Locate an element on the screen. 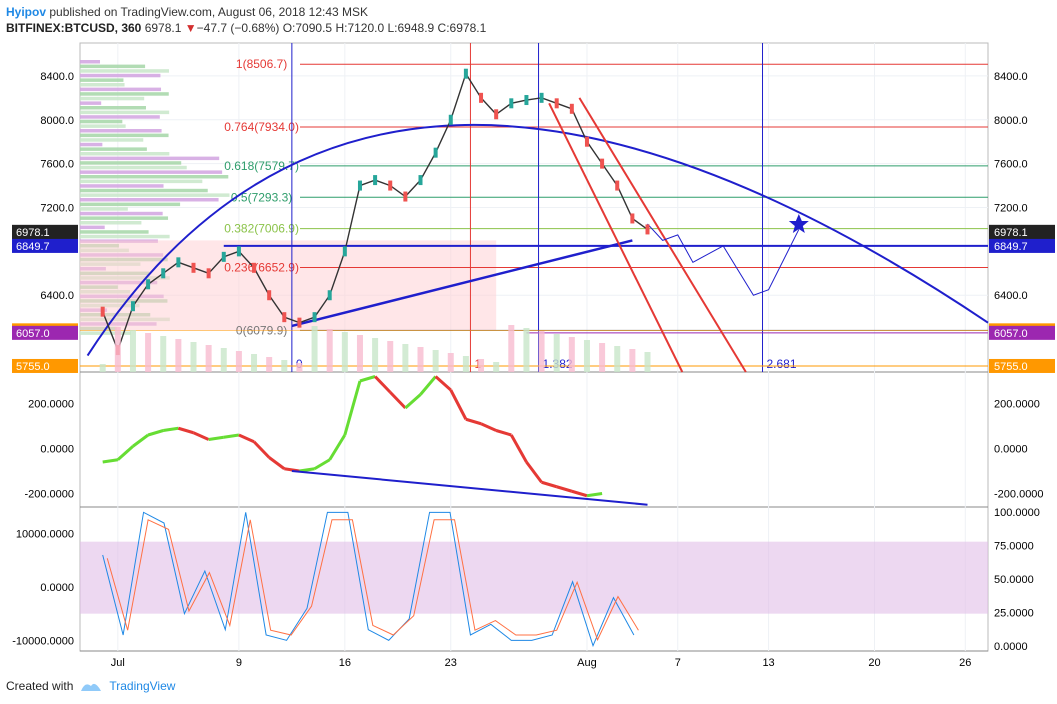 This screenshot has width=1057, height=704. author-name: Hyipov is located at coordinates (26, 12).